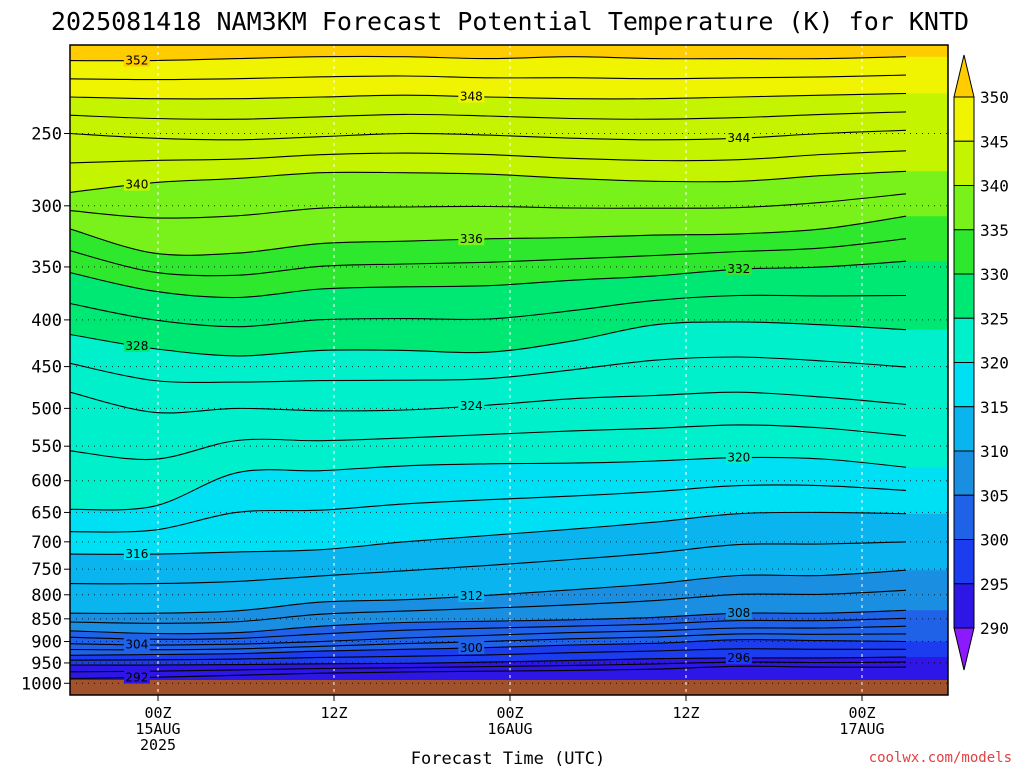 This screenshot has height=768, width=1024. Describe the element at coordinates (994, 495) in the screenshot. I see `colorbar-label: 305` at that location.